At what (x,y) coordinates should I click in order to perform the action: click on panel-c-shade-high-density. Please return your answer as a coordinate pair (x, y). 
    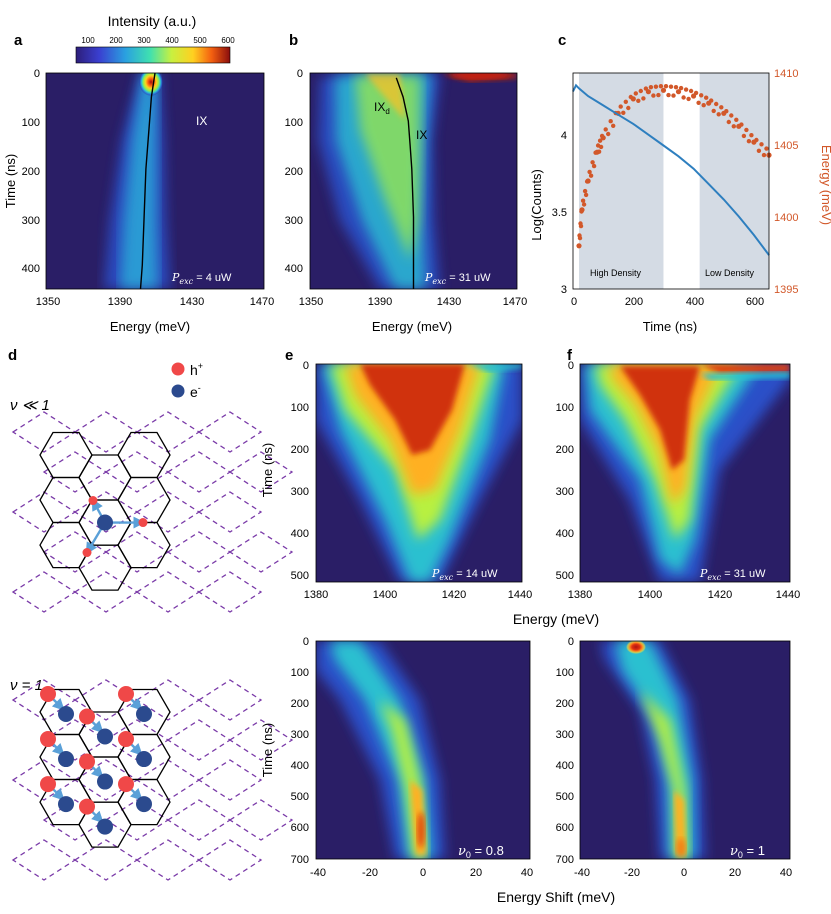
    Looking at the image, I should click on (621, 181).